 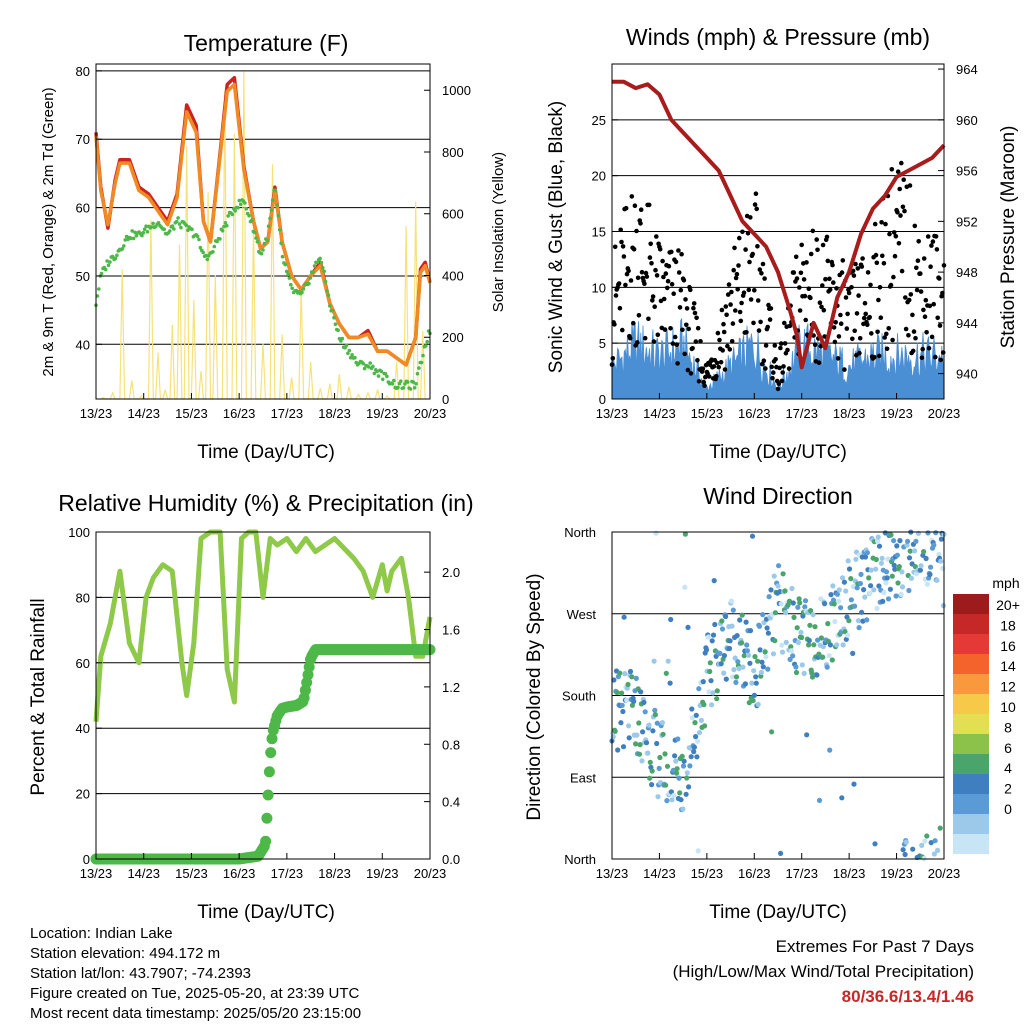 What do you see at coordinates (263, 625) in the screenshot?
I see `humidity-line` at bounding box center [263, 625].